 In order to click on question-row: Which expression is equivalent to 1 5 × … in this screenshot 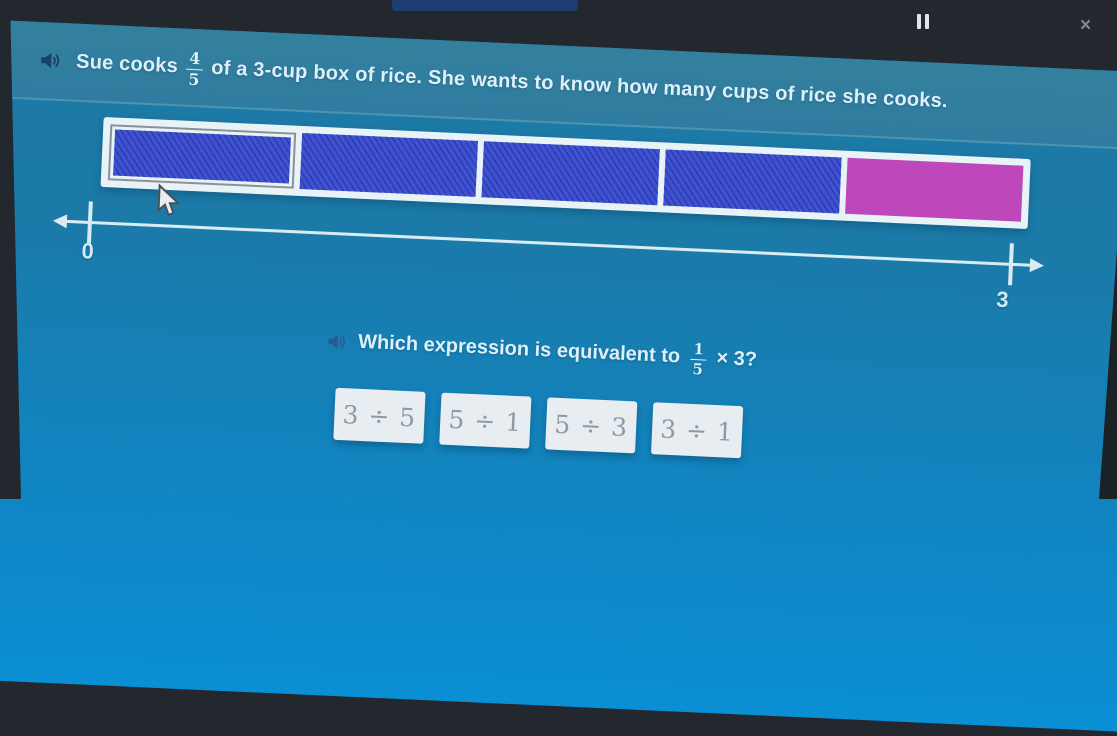, I will do `click(551, 351)`.